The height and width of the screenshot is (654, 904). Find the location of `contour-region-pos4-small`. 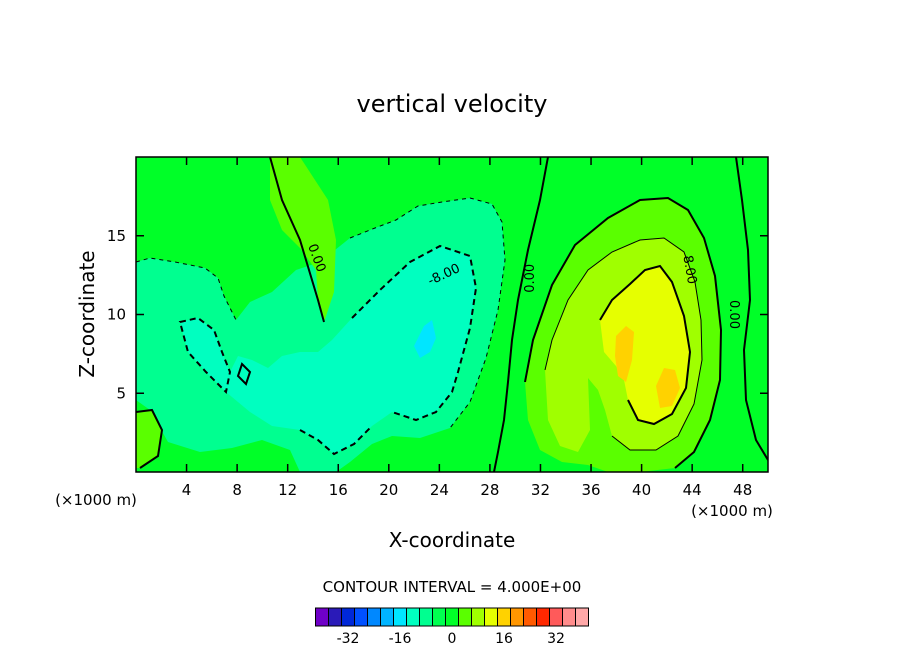

contour-region-pos4-small is located at coordinates (303, 239).